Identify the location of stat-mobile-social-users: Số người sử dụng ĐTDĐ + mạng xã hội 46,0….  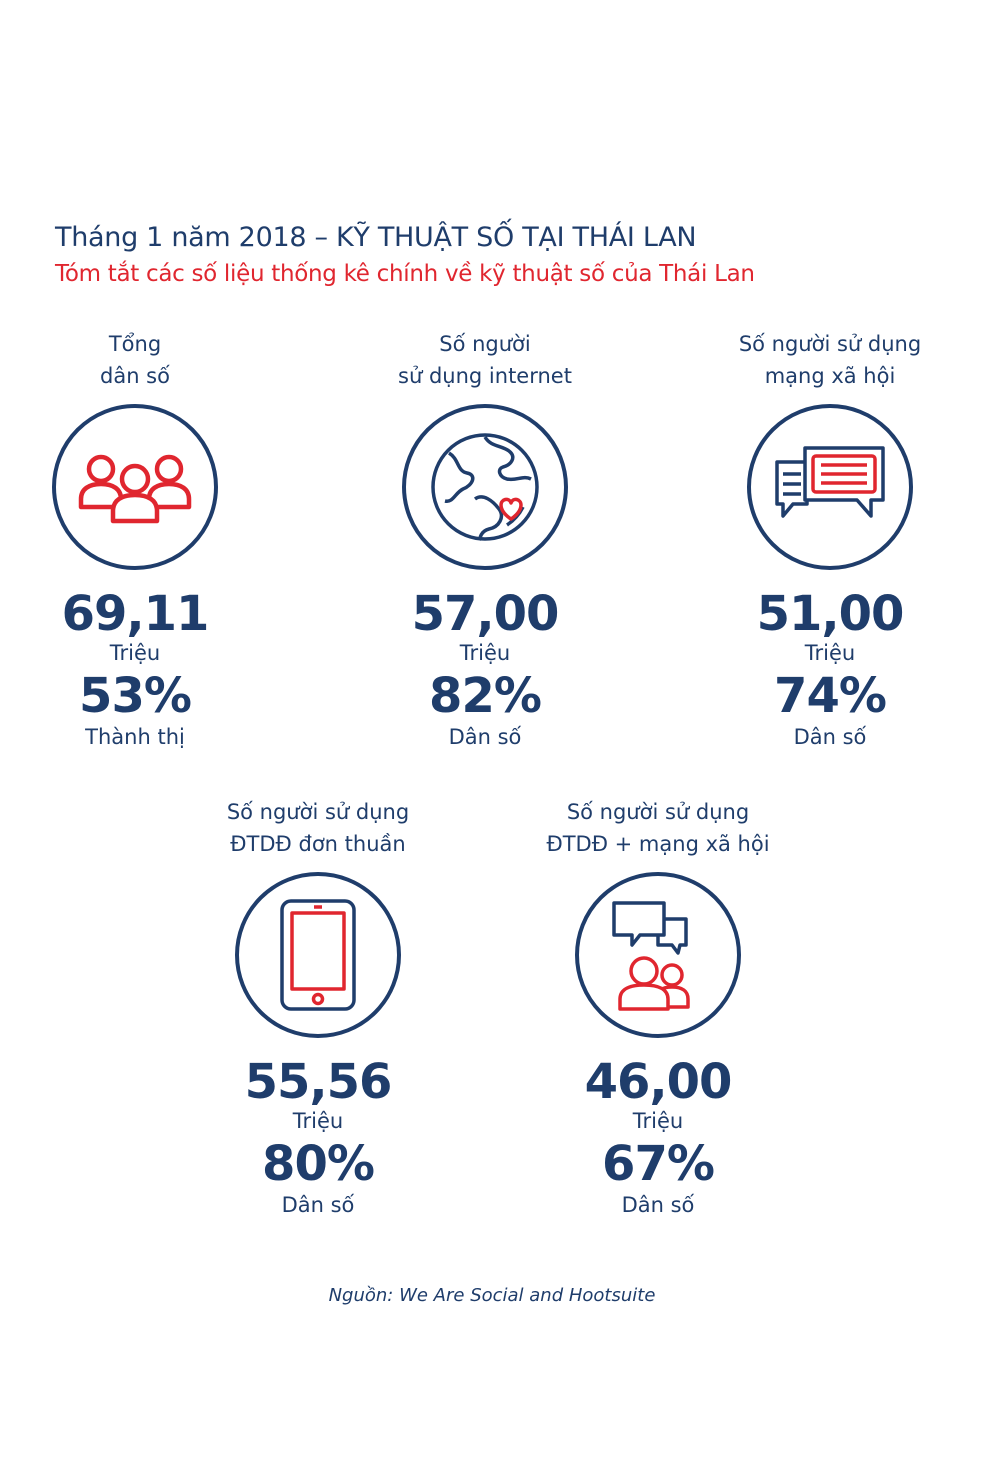
(658, 1008).